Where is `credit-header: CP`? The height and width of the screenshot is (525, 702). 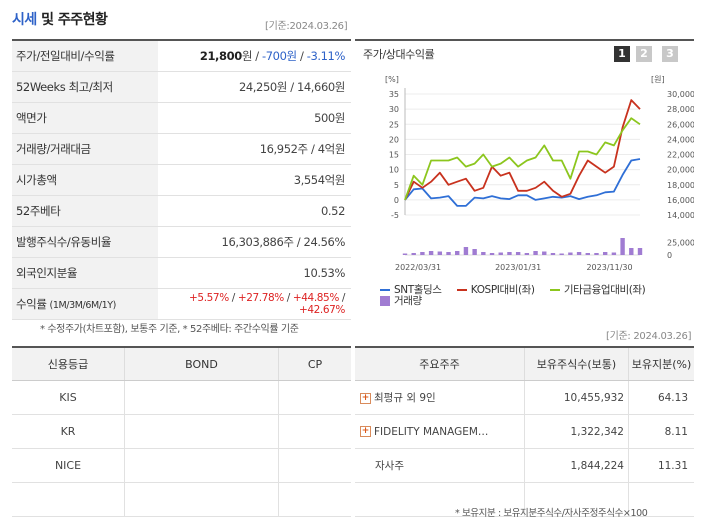
credit-header: CP is located at coordinates (314, 364).